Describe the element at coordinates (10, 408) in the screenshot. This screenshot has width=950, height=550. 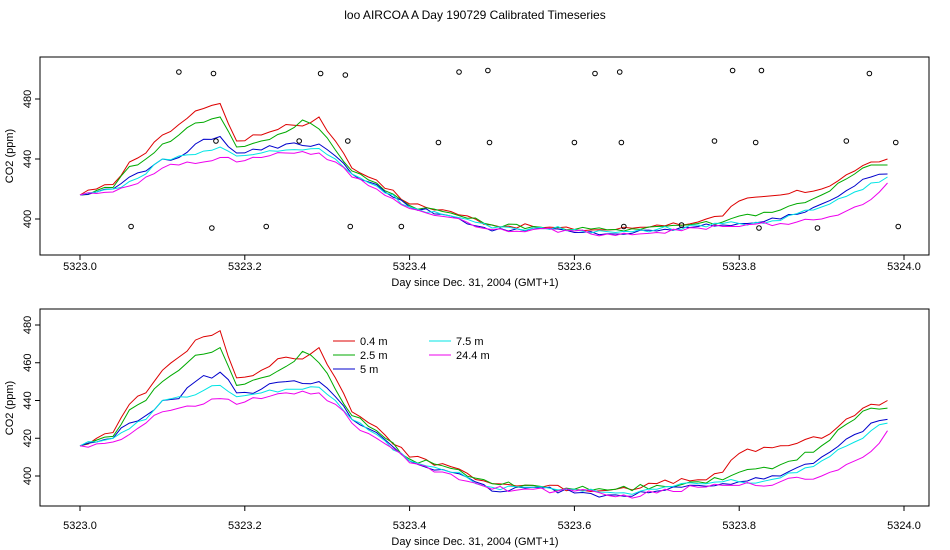
I see `bottom-y-axis-label: CO2 (ppm)` at that location.